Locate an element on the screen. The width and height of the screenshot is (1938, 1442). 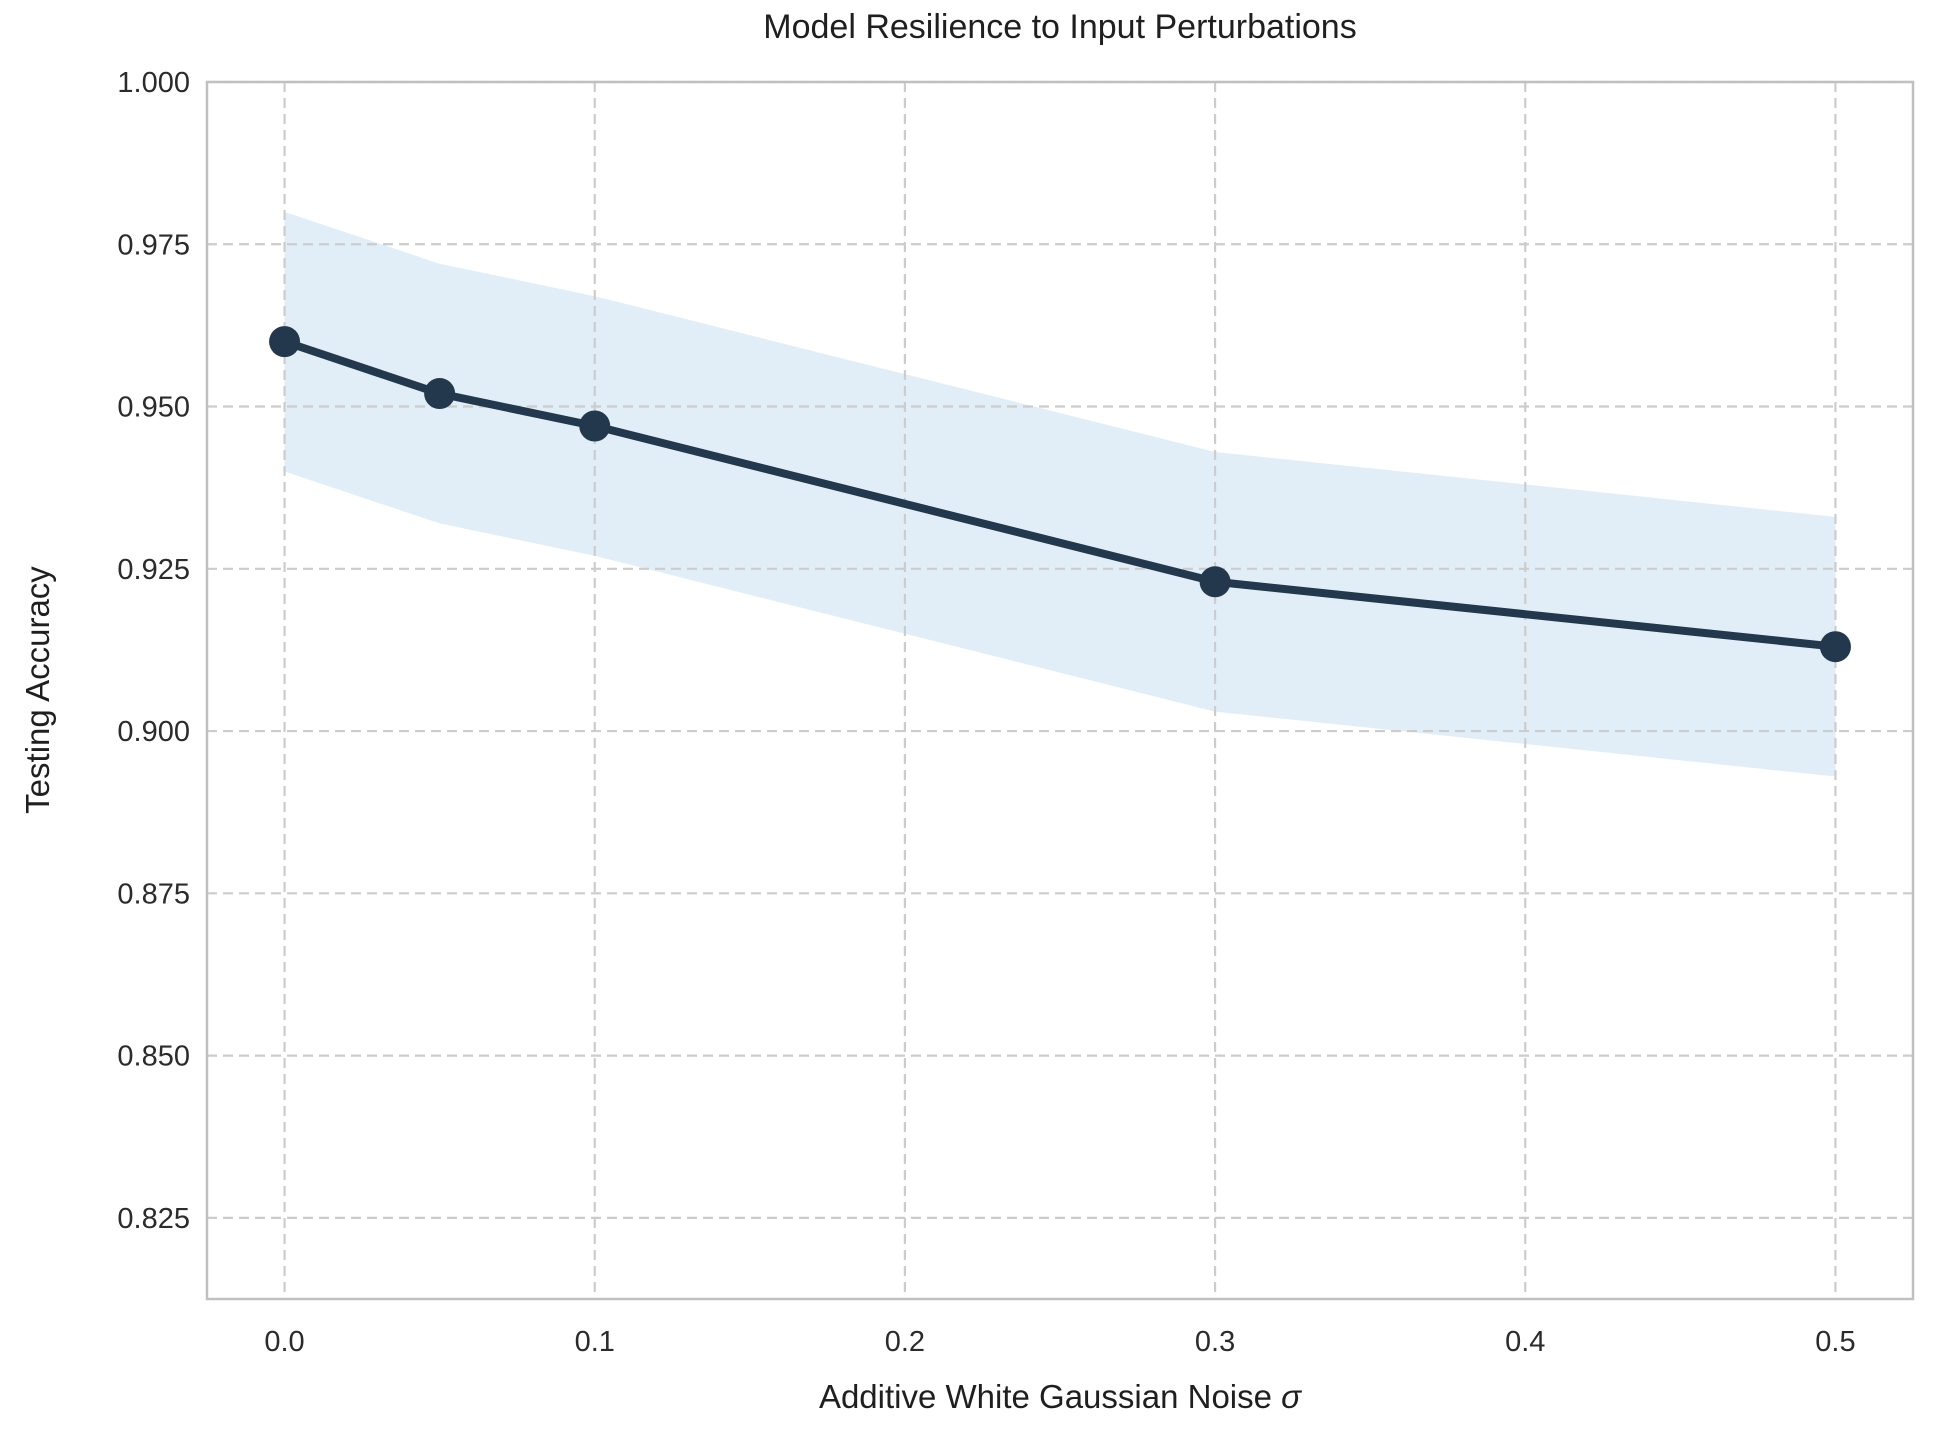
x-tick-label: 0.1 is located at coordinates (595, 1342).